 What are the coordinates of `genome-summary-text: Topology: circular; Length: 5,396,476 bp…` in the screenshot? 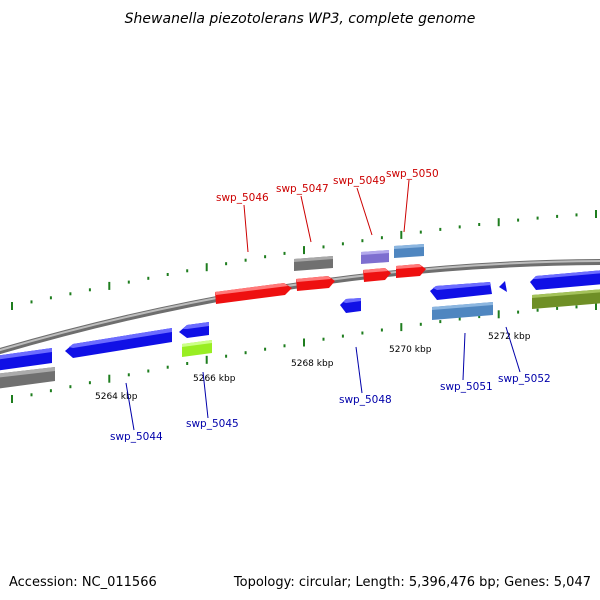 It's located at (412, 582).